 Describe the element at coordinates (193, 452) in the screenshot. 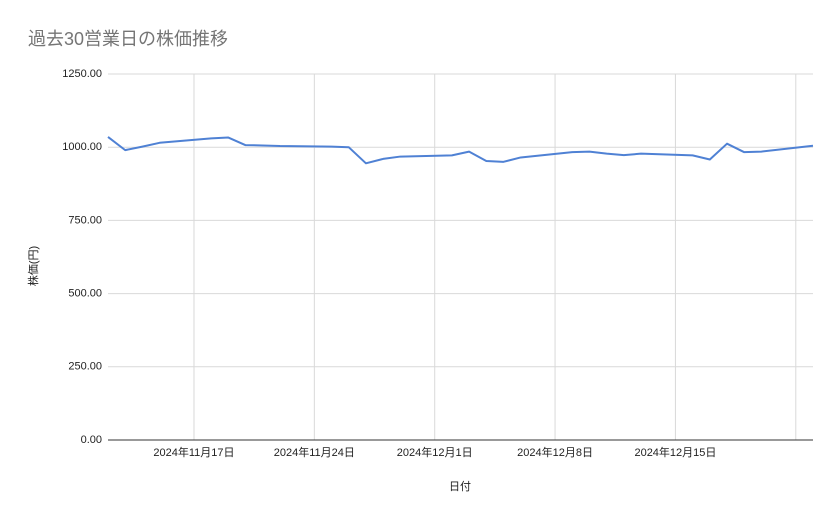

I see `x-tick-label: 2024年11月17日` at that location.